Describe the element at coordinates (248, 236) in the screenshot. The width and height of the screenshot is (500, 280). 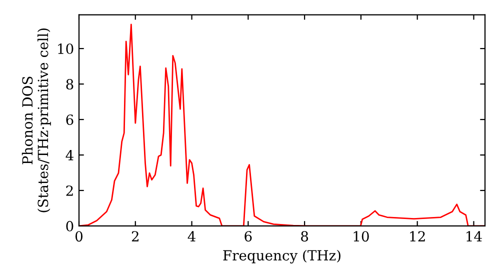
I see `x-tick-label: 6` at that location.